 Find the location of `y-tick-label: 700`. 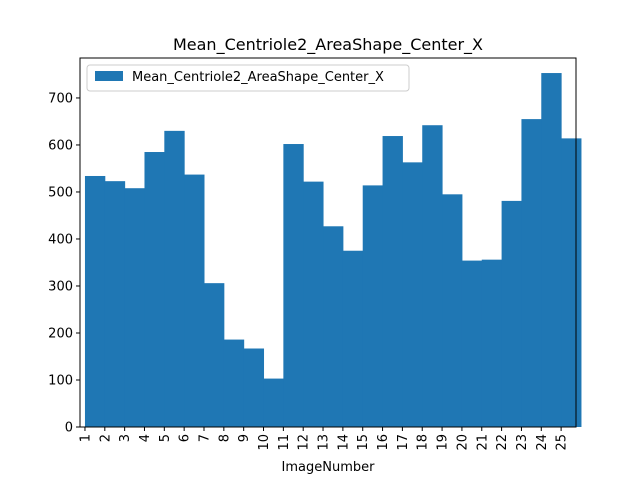

y-tick-label: 700 is located at coordinates (60, 98).